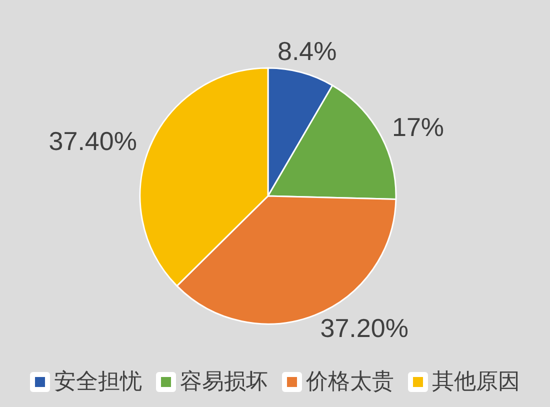 The width and height of the screenshot is (550, 407). I want to click on legend-label: 其他原因, so click(476, 382).